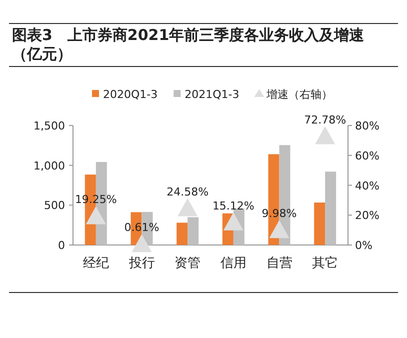  What do you see at coordinates (233, 263) in the screenshot?
I see `x-tick-label: 信用` at bounding box center [233, 263].